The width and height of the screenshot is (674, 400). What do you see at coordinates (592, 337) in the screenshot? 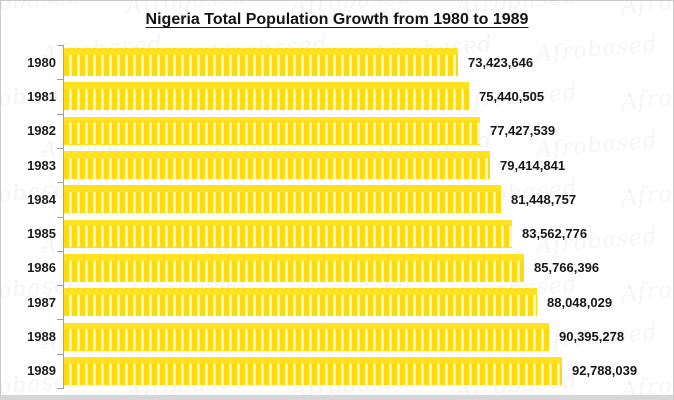
I see `value-label: 90,395,278` at bounding box center [592, 337].